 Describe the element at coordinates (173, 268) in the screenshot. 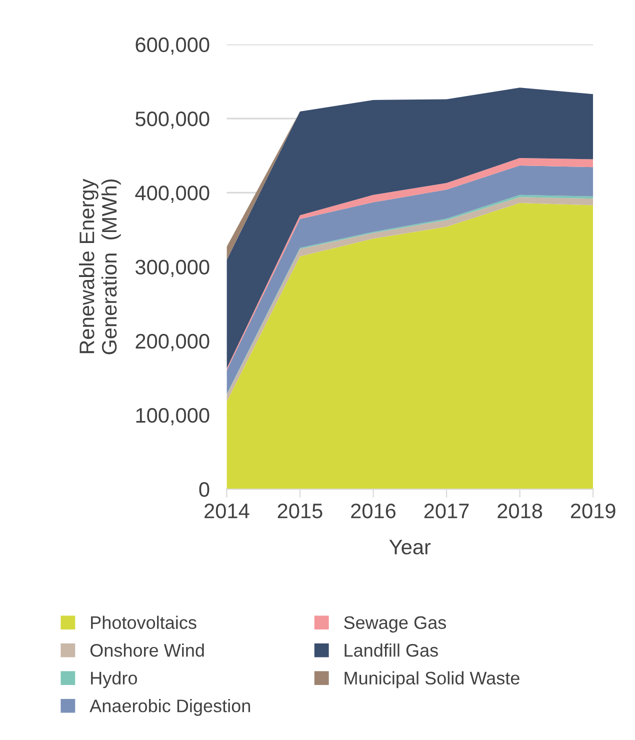

I see `y-tick-label: 300,000` at that location.